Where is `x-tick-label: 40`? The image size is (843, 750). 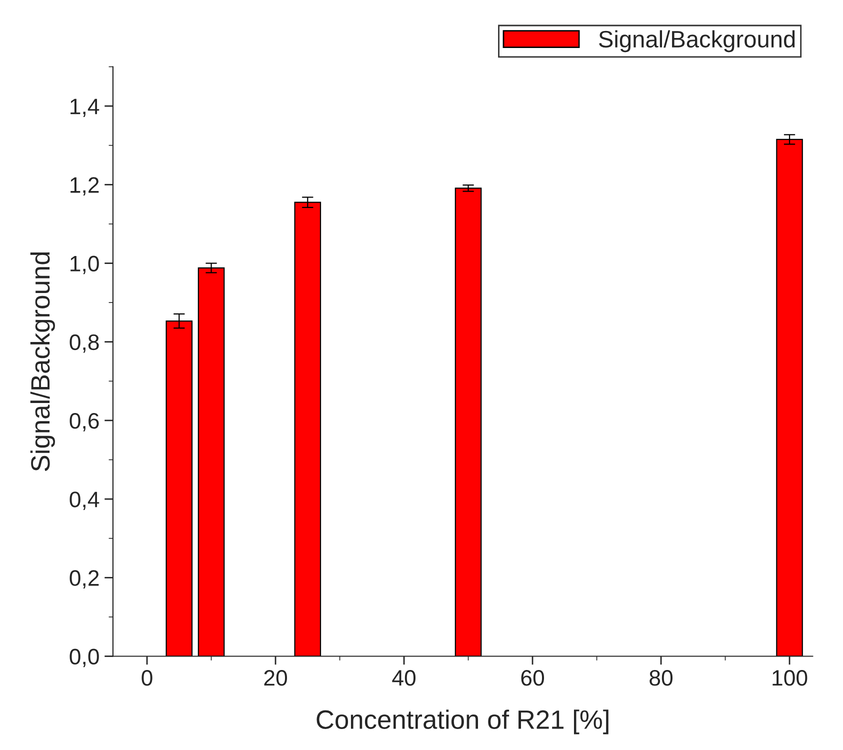
x-tick-label: 40 is located at coordinates (404, 678).